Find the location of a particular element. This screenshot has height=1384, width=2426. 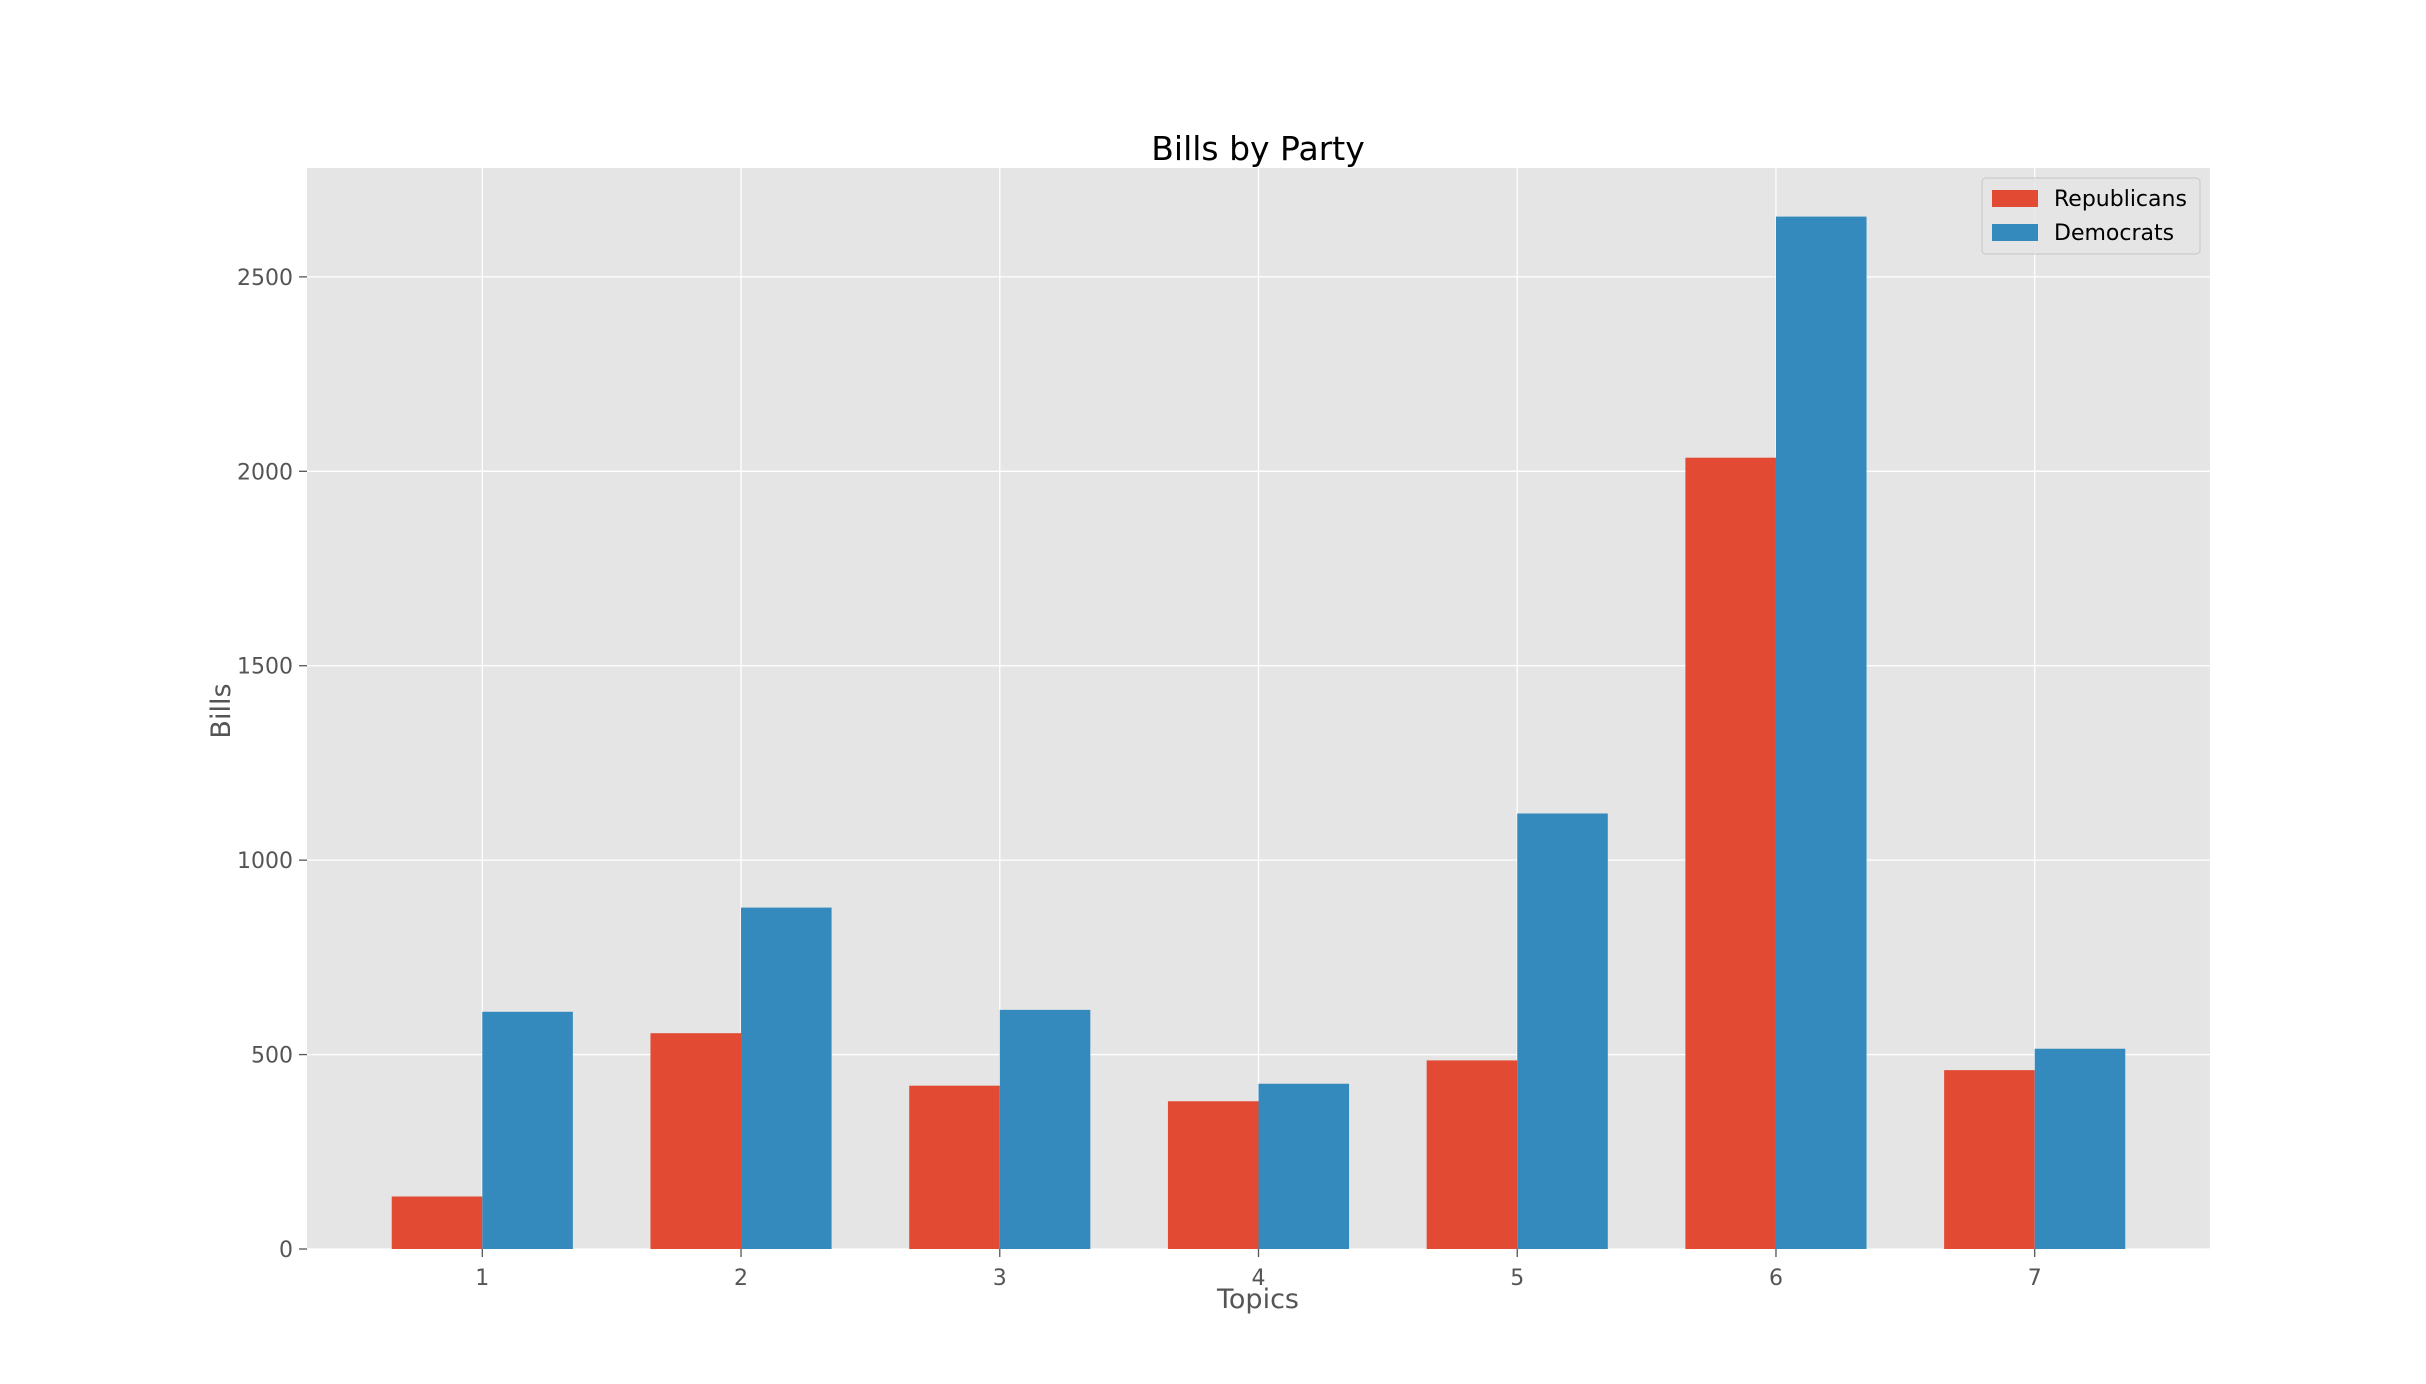

y-tick-label: 1500 is located at coordinates (265, 667).